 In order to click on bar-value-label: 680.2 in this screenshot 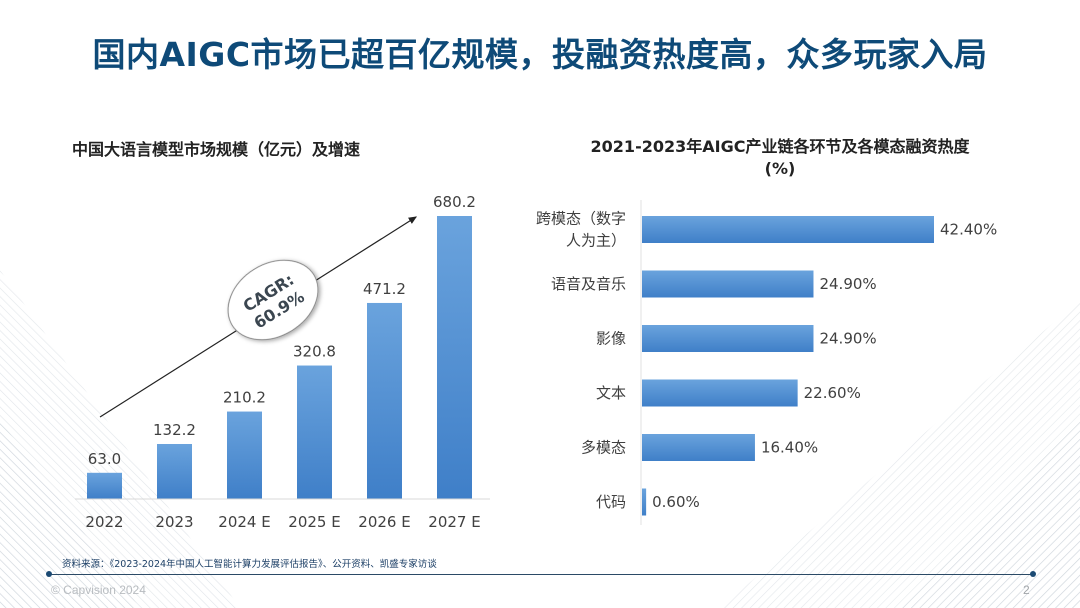, I will do `click(454, 202)`.